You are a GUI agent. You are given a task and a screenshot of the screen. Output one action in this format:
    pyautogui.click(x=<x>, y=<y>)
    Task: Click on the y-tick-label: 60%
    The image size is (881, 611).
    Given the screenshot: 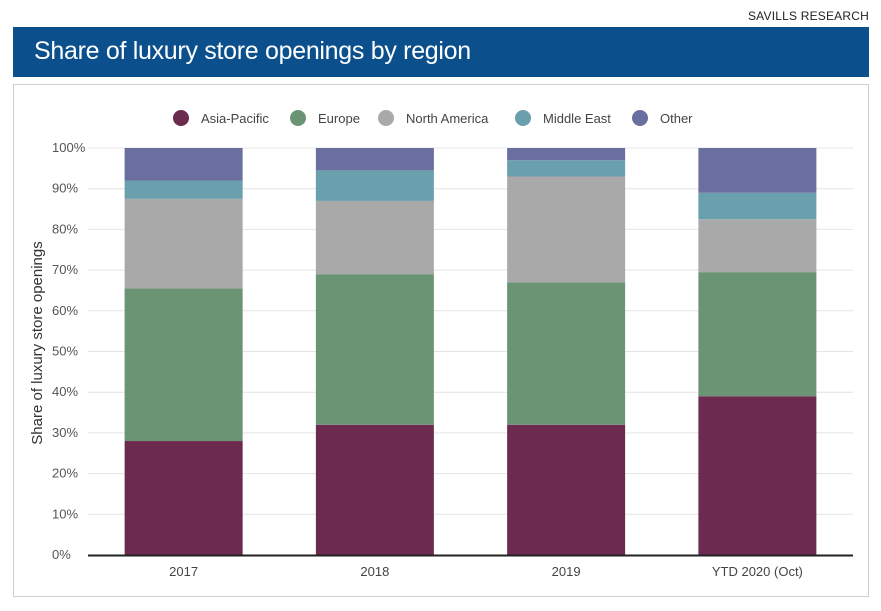 What is the action you would take?
    pyautogui.click(x=65, y=310)
    